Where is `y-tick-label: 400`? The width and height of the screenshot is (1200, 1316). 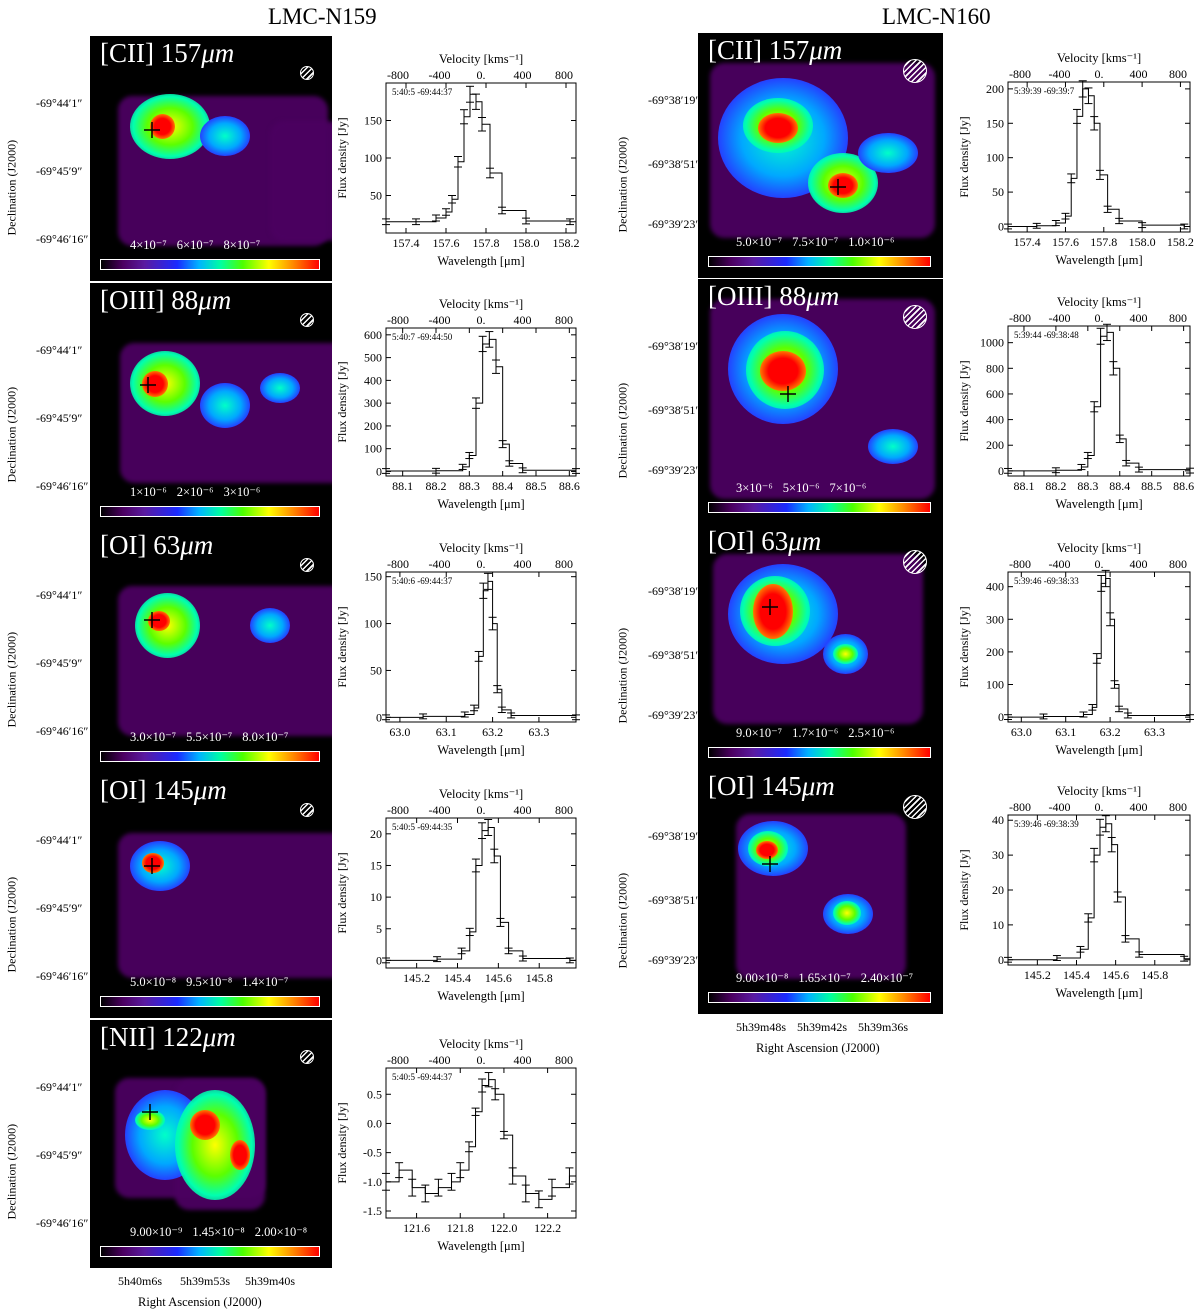
y-tick-label: 400 is located at coordinates (995, 420).